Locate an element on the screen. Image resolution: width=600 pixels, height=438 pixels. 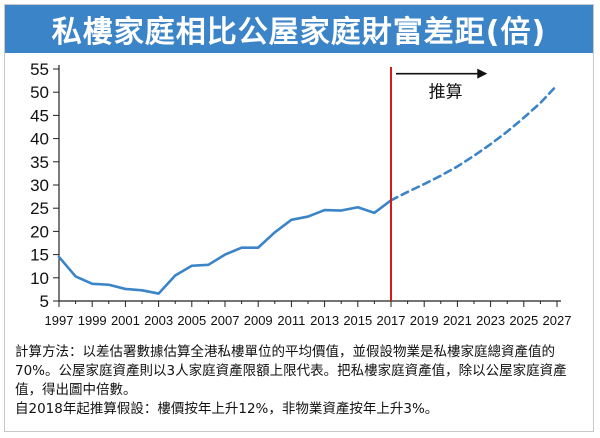
y-tick-label: 5 is located at coordinates (44, 301).